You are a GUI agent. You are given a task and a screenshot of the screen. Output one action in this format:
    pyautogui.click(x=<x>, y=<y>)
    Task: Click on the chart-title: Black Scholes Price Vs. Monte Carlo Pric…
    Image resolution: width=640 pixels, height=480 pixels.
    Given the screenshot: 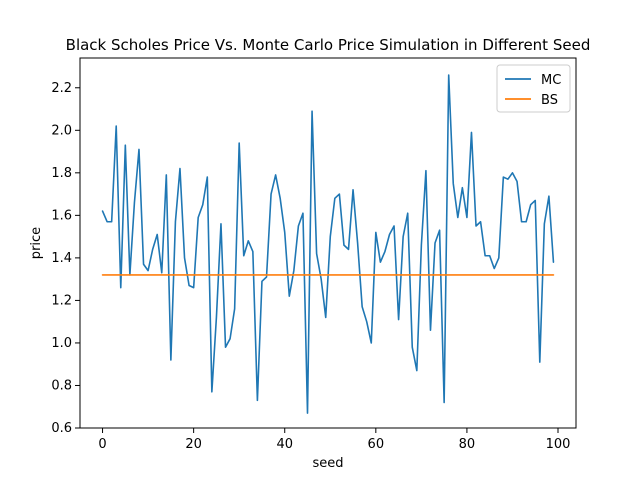 What is the action you would take?
    pyautogui.click(x=328, y=45)
    